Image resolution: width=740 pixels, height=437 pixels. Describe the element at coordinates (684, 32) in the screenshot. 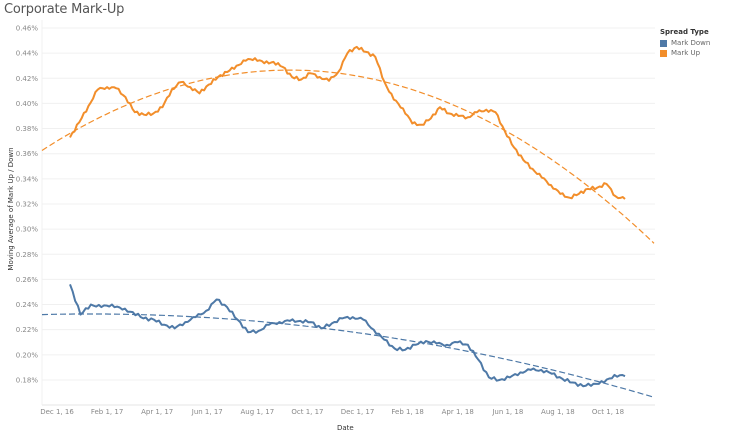

I see `legend-title: Spread Type` at that location.